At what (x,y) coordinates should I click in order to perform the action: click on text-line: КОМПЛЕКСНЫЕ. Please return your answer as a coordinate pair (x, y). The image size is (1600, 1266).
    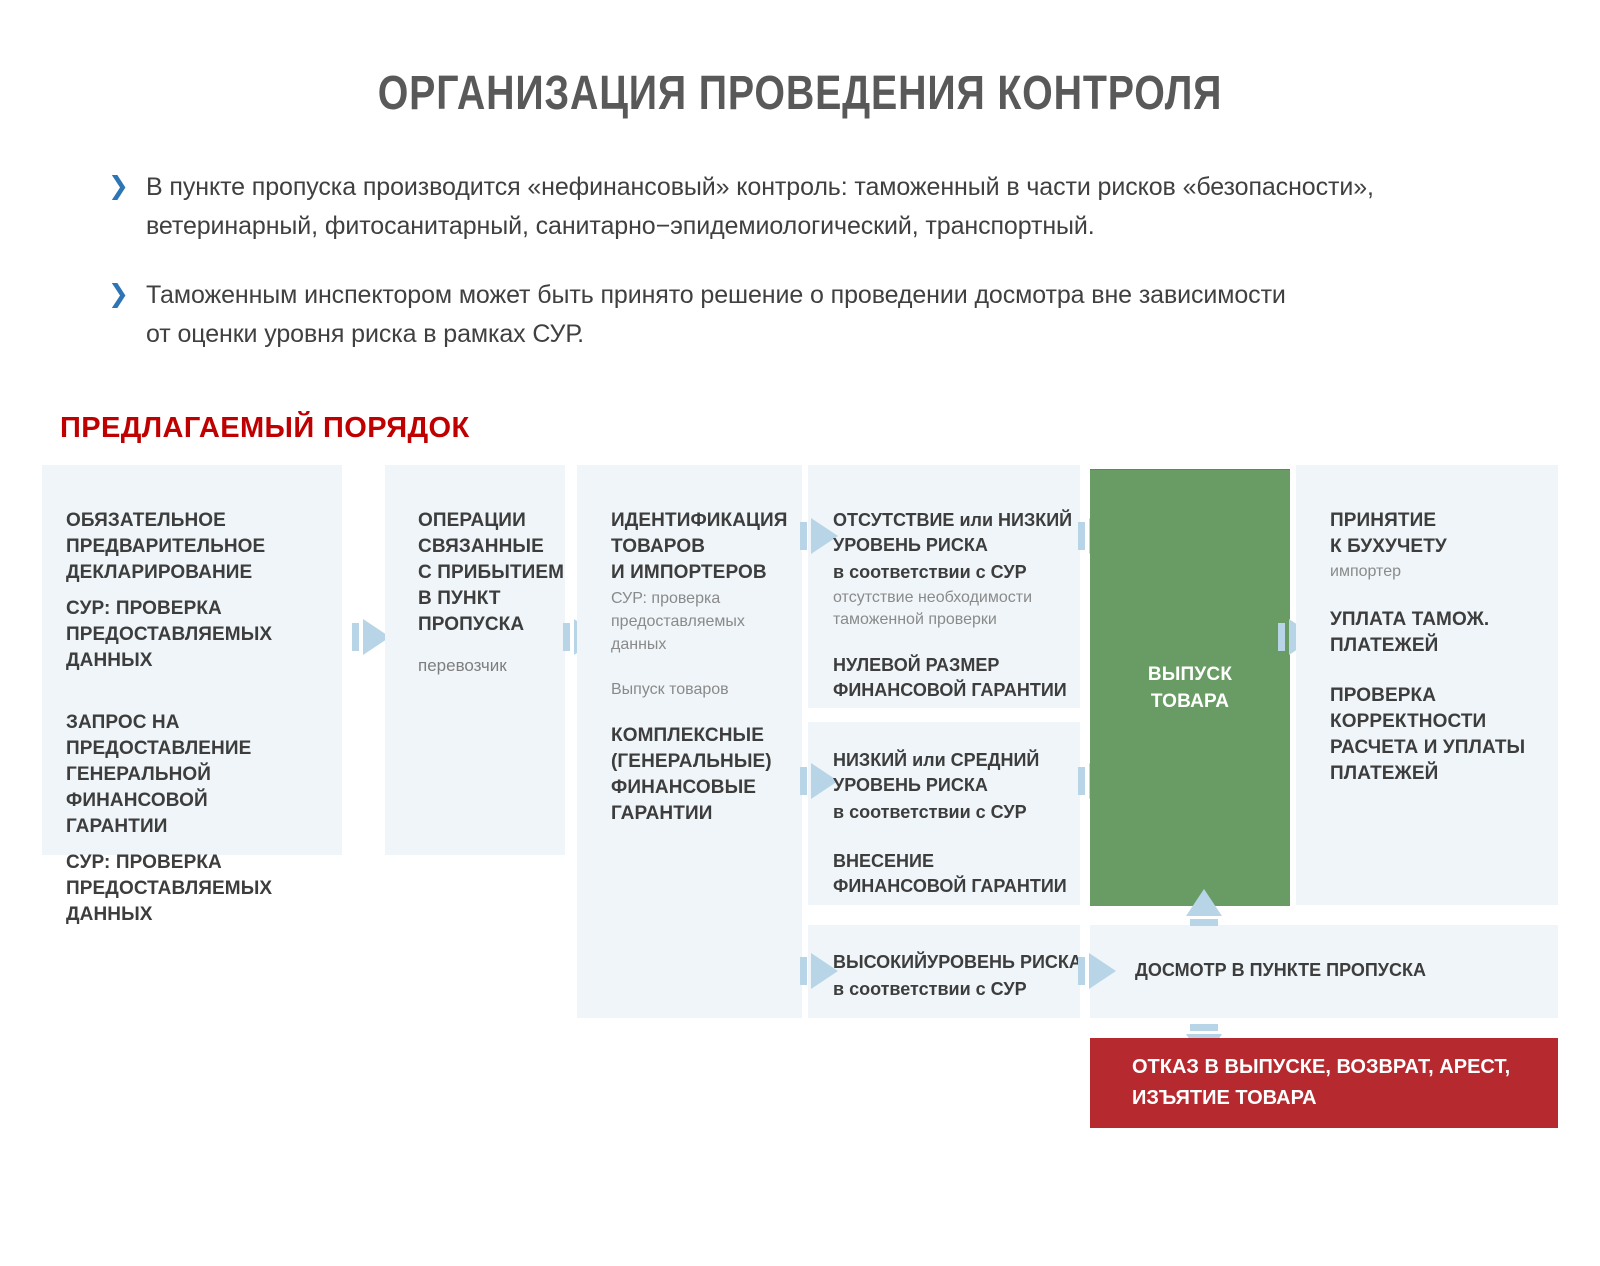
    Looking at the image, I should click on (688, 735).